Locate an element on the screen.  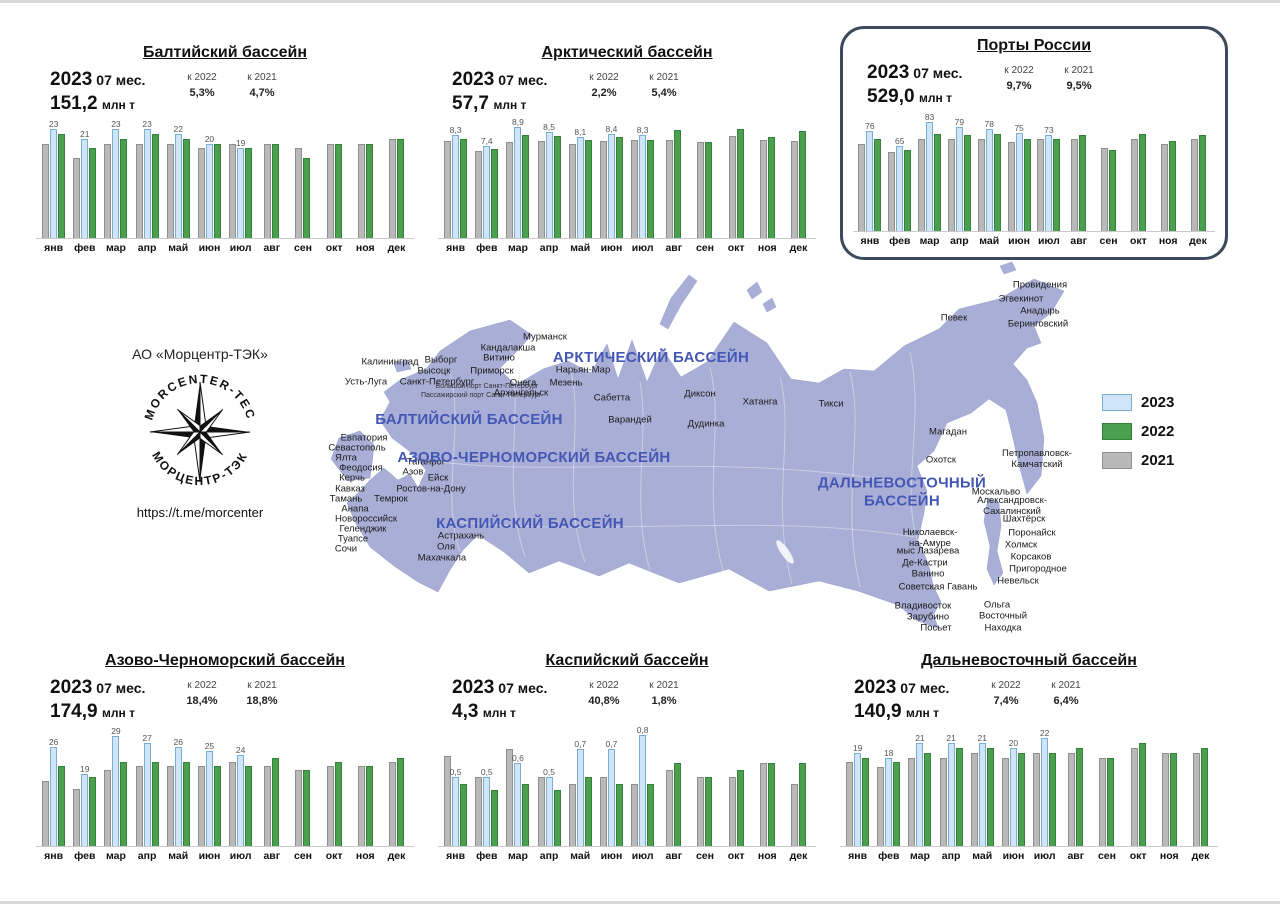
bar-2023-июн: 25 is located at coordinates (209, 793).